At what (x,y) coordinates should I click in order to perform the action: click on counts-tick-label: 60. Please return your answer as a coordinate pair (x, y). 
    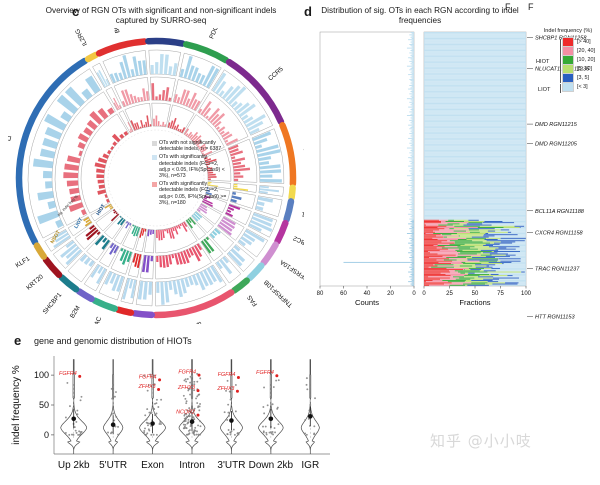
    Looking at the image, I should click on (343, 294).